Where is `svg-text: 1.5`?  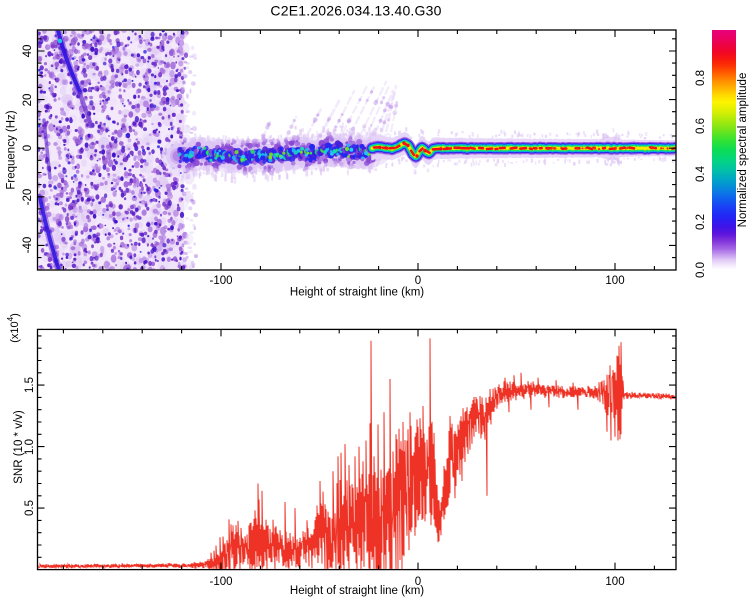 svg-text: 1.5 is located at coordinates (30, 385).